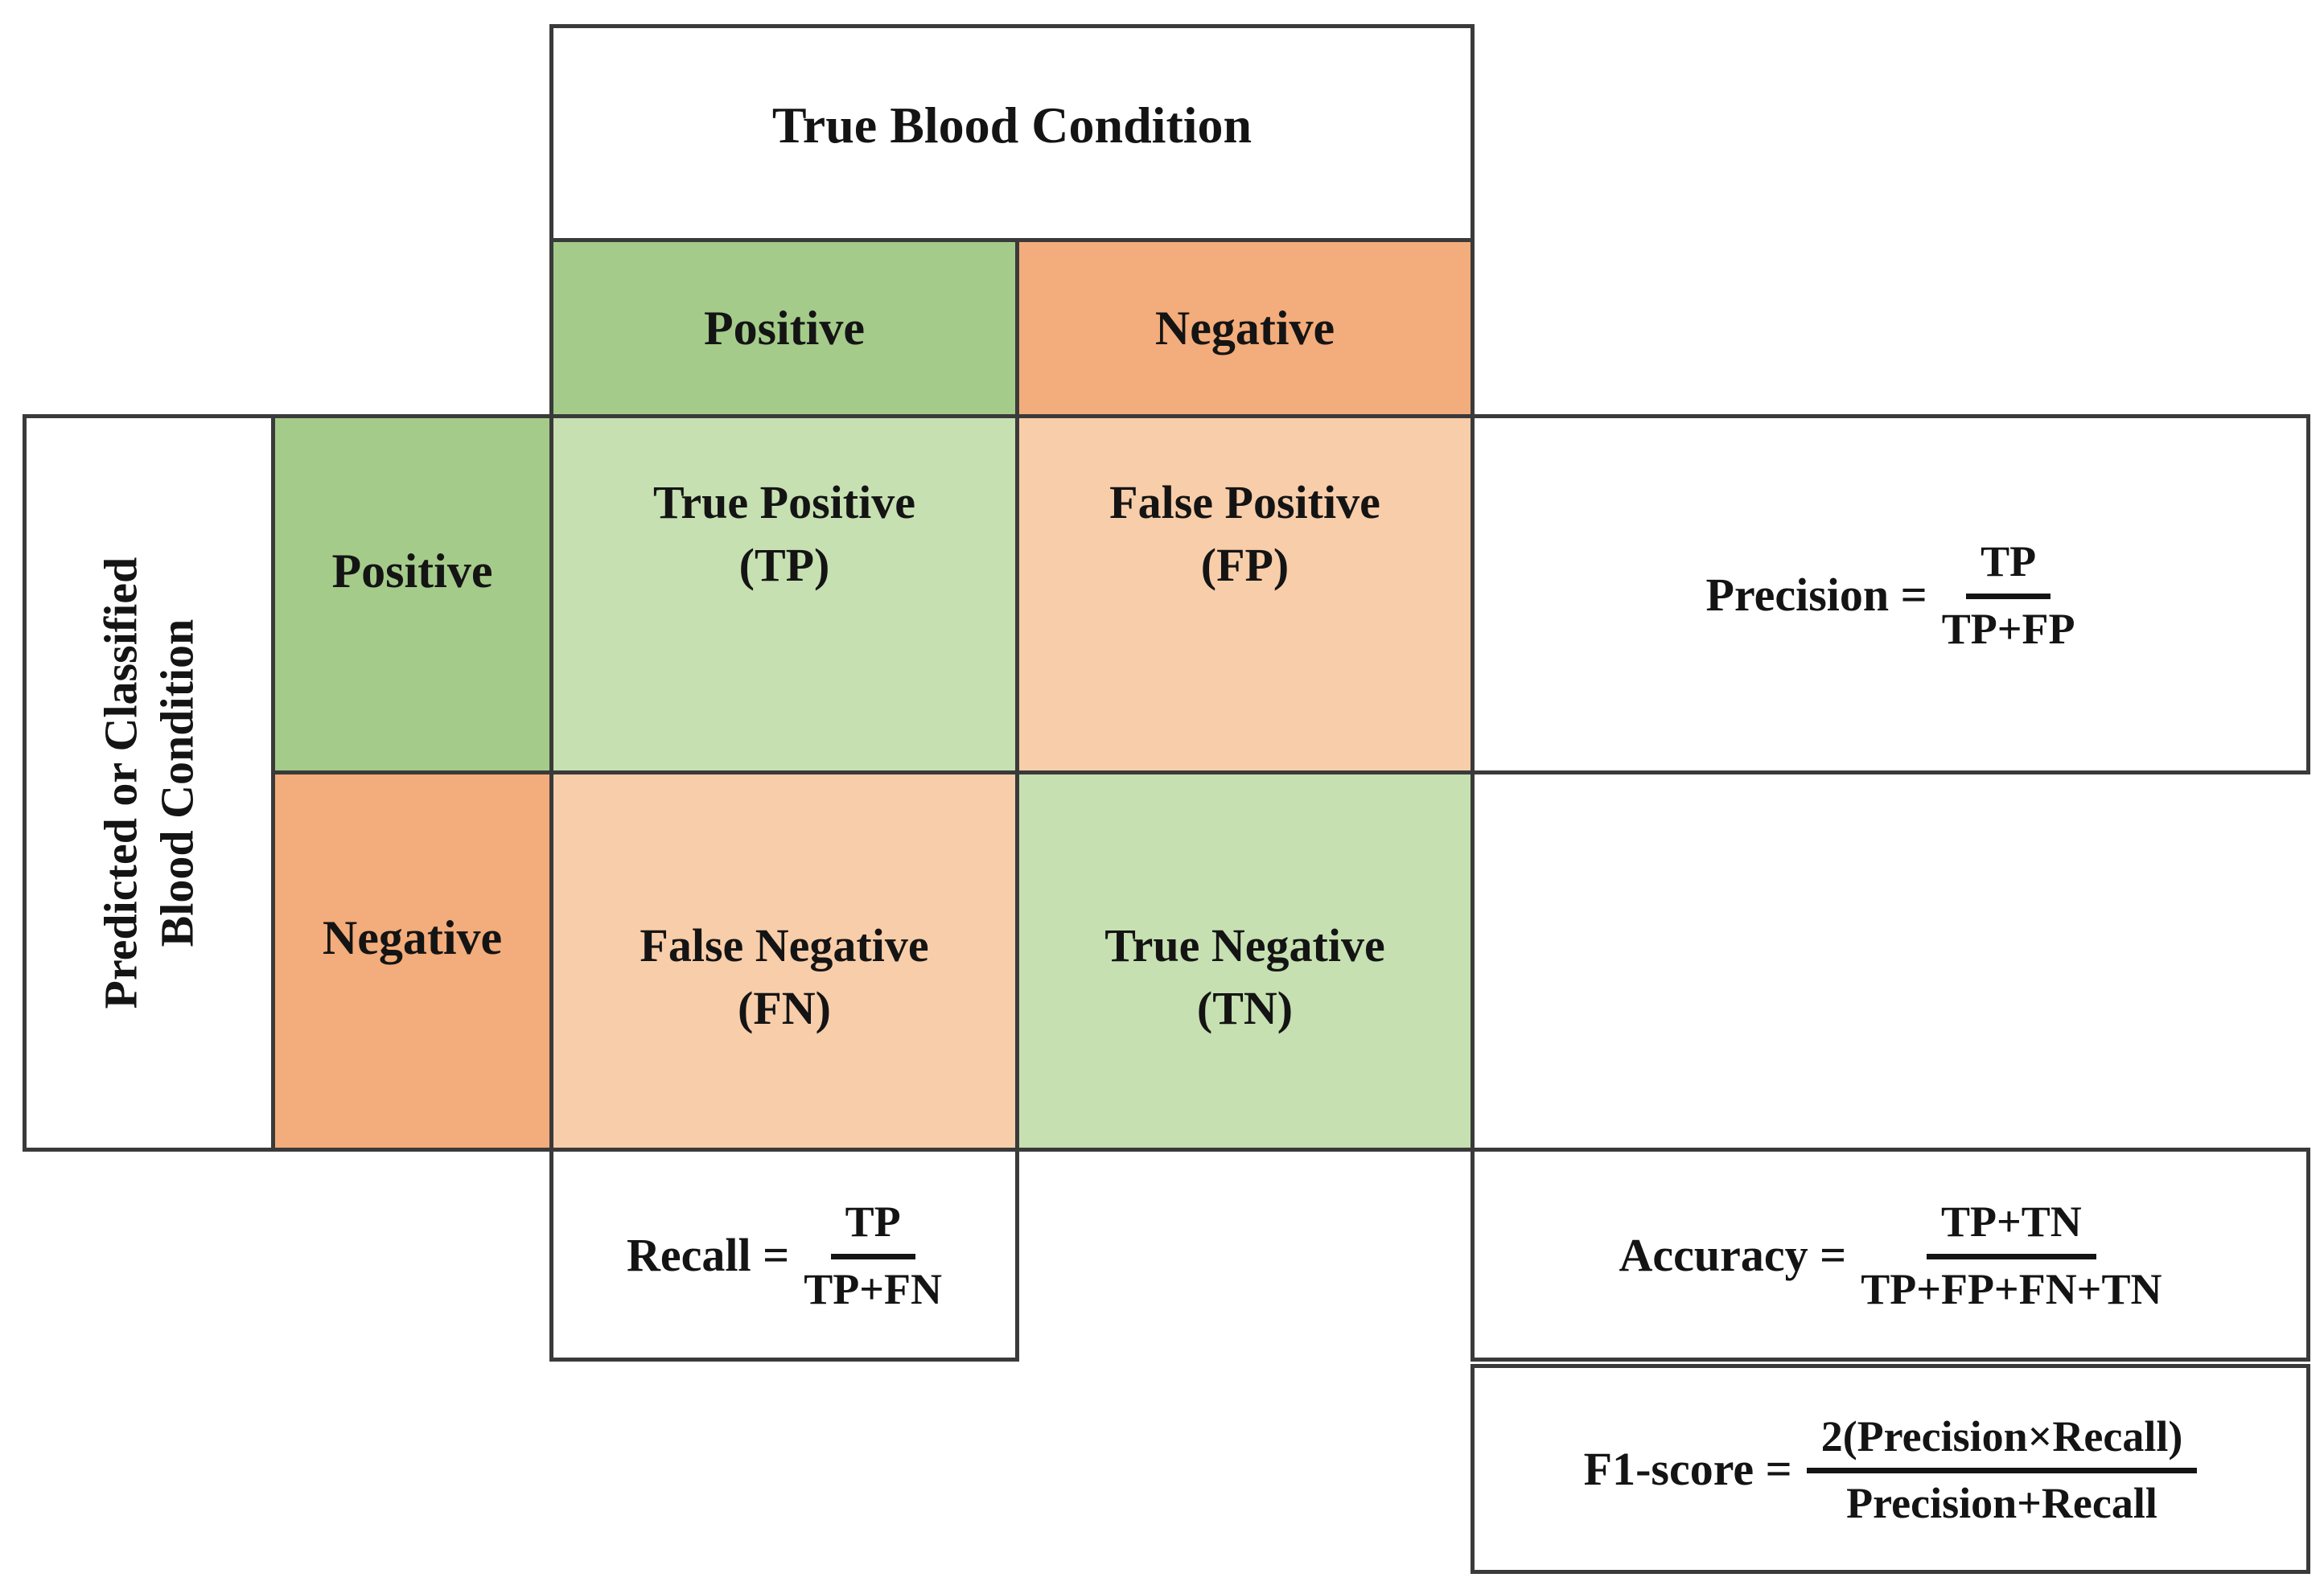 The height and width of the screenshot is (1594, 2324). I want to click on predicted-axis-label-line1: Predicted or Classified, so click(120, 783).